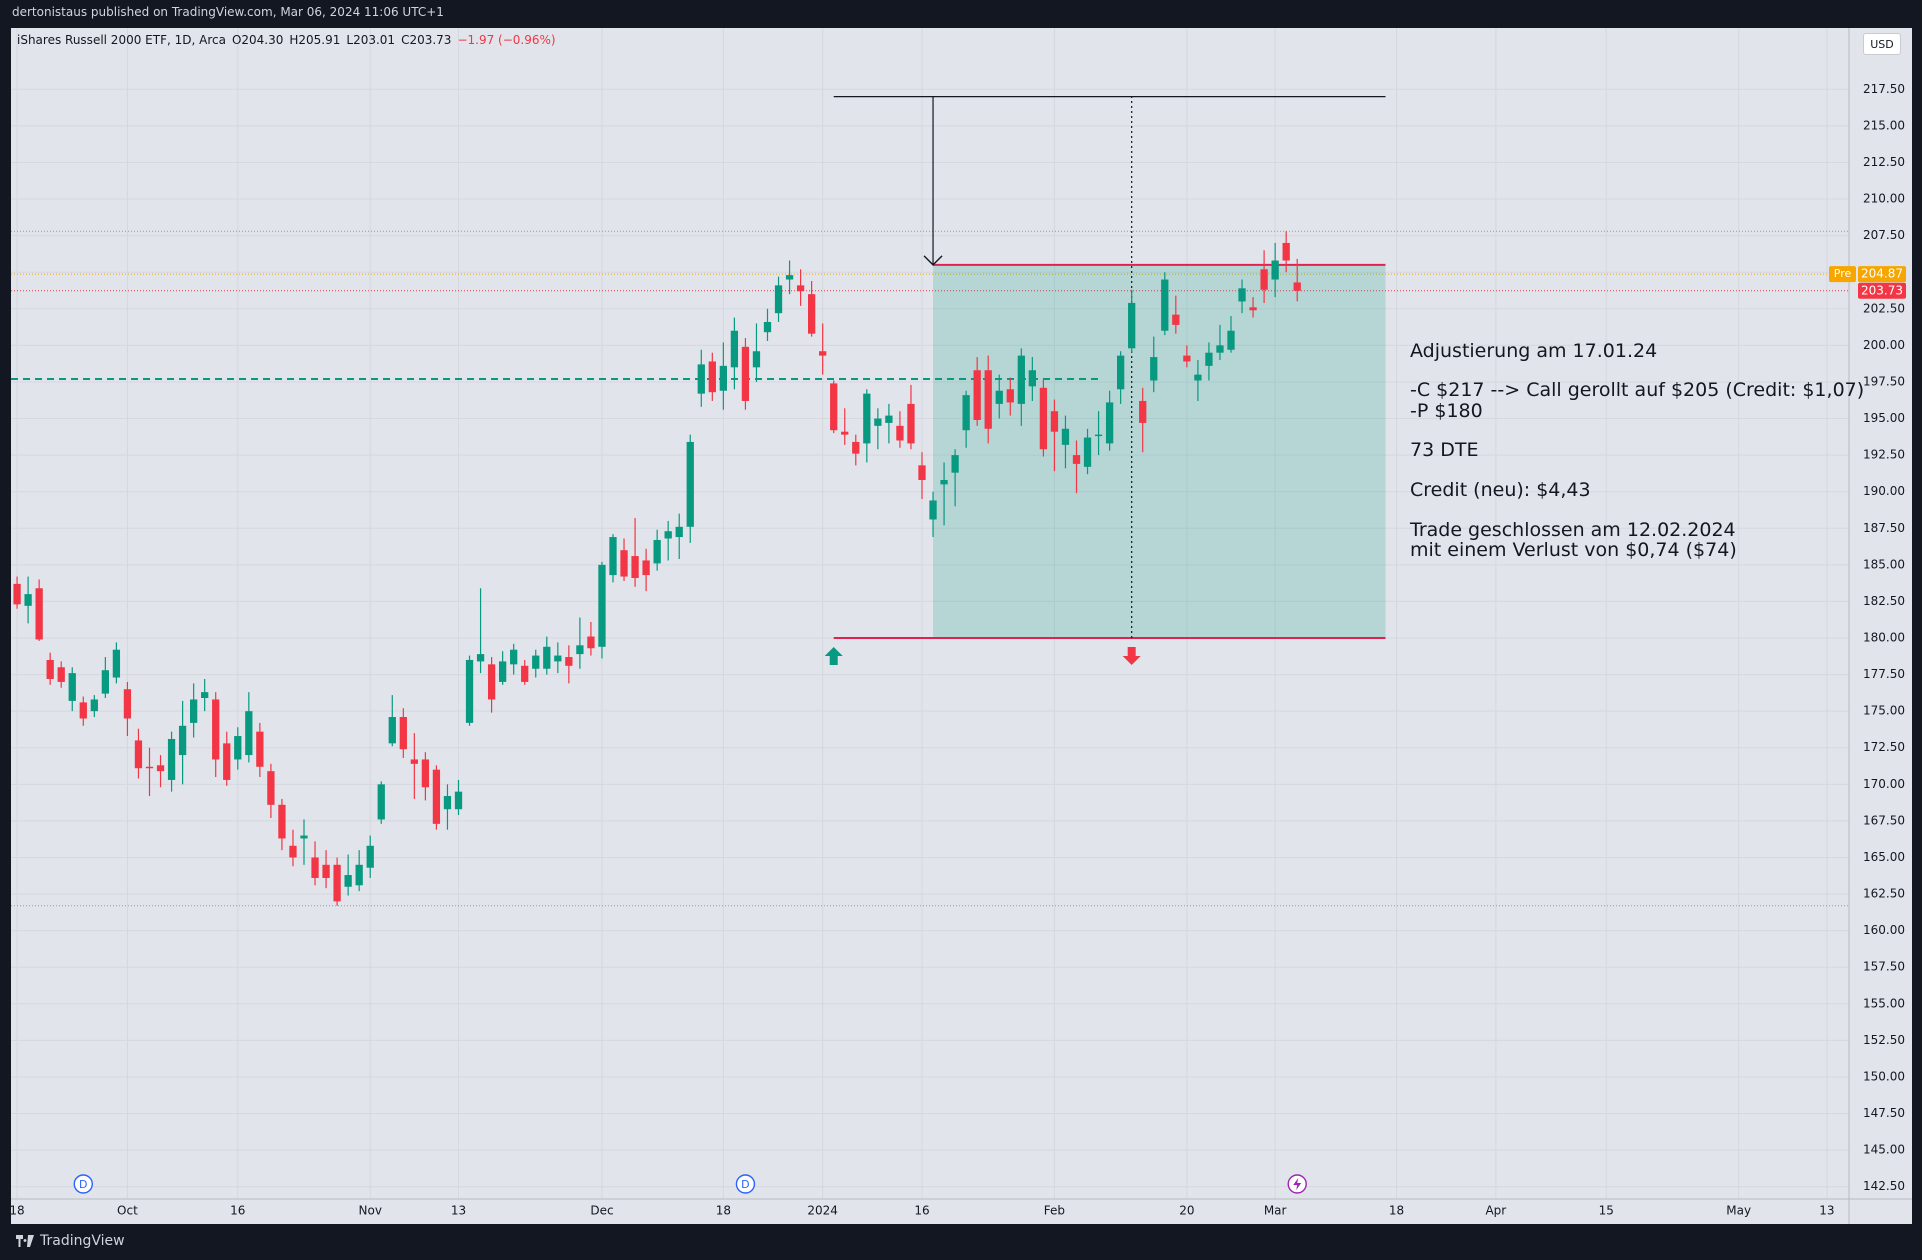  Describe the element at coordinates (745, 1184) in the screenshot. I see `event-icon` at that location.